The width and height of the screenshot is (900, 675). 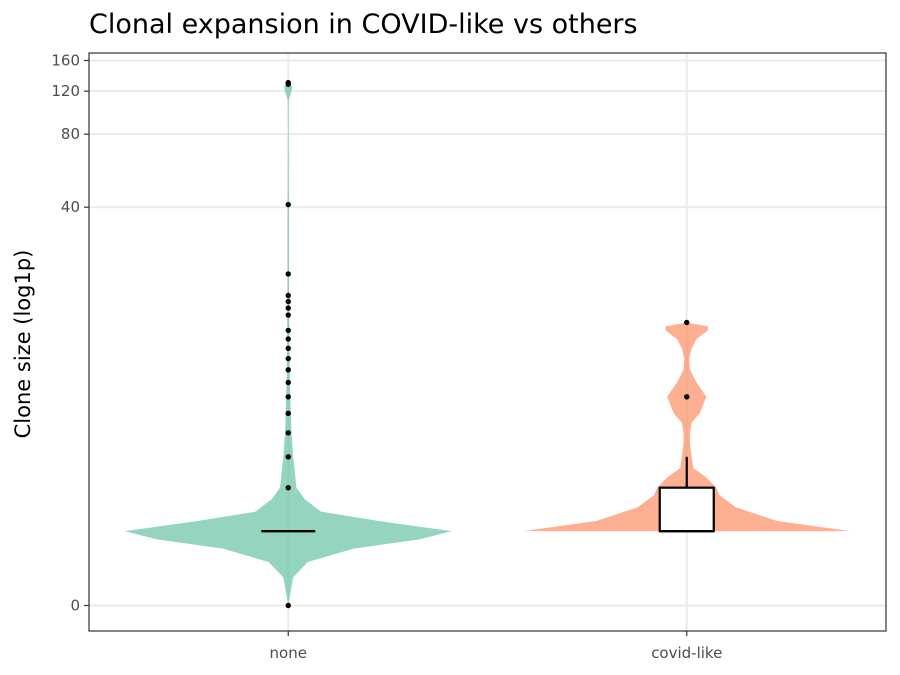 I want to click on y-tick-label: 160, so click(x=65, y=61).